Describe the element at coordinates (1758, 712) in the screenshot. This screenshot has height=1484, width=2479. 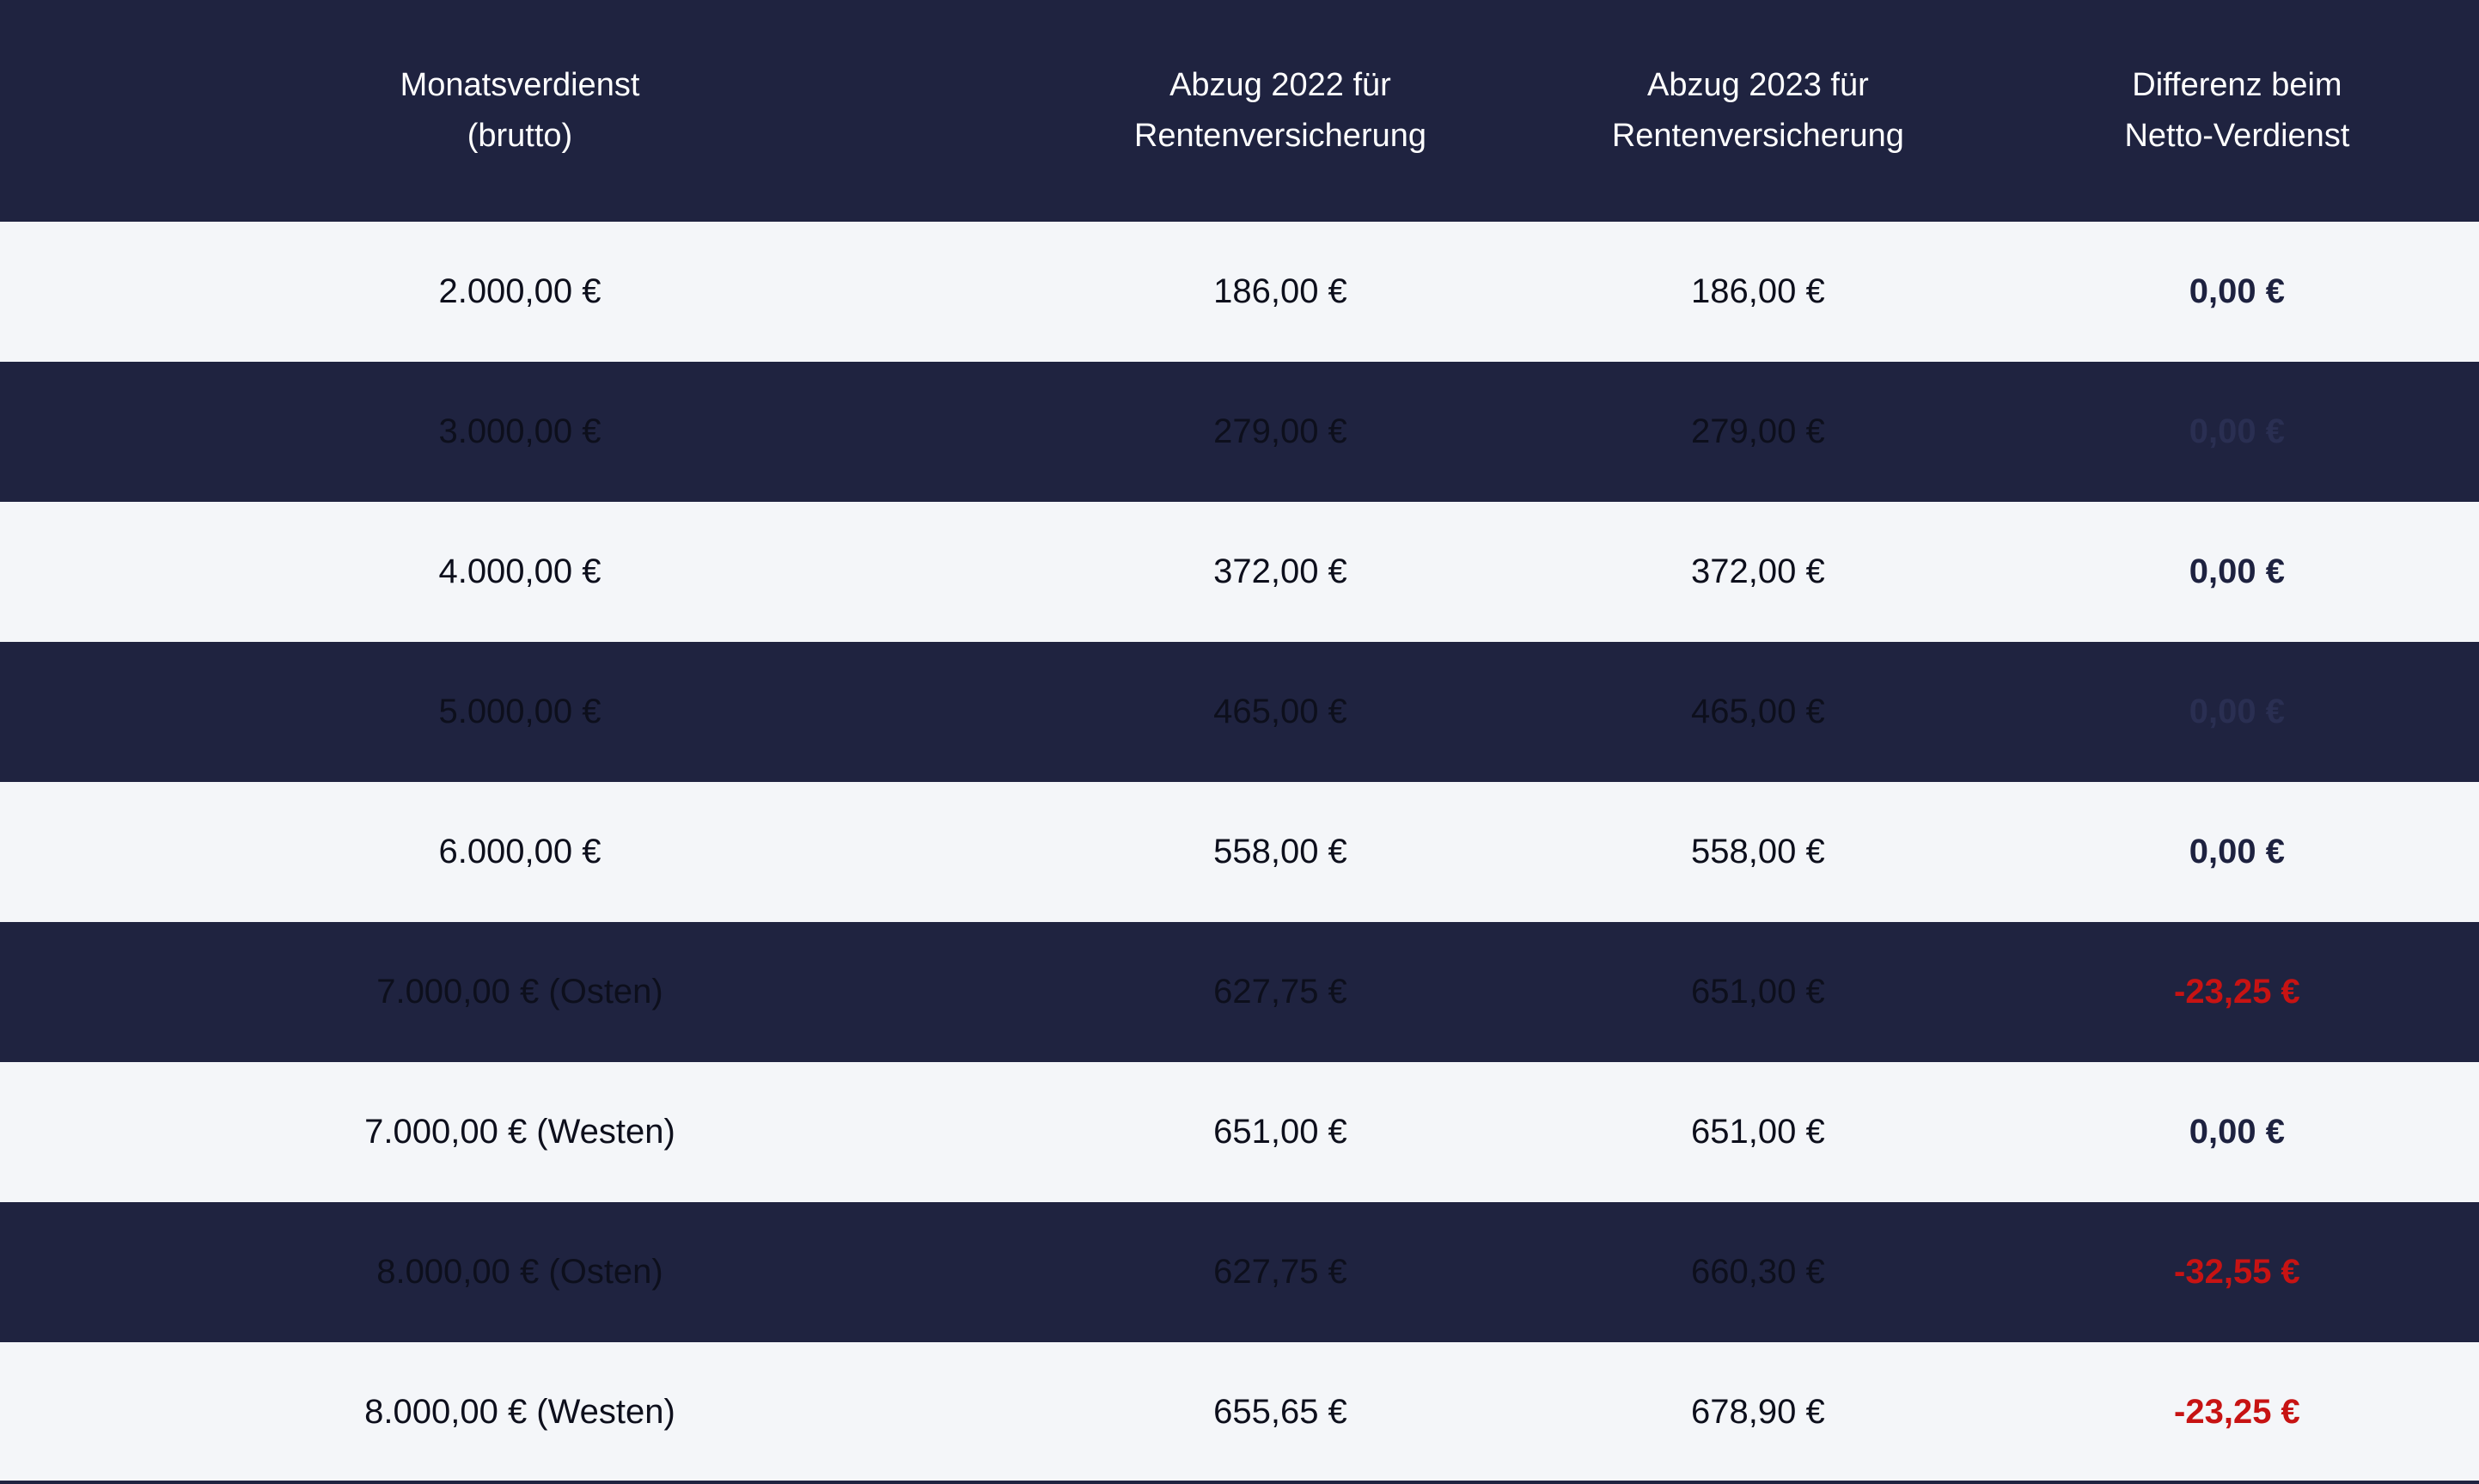
I see `cell-abzug-2023: 465,00 €` at that location.